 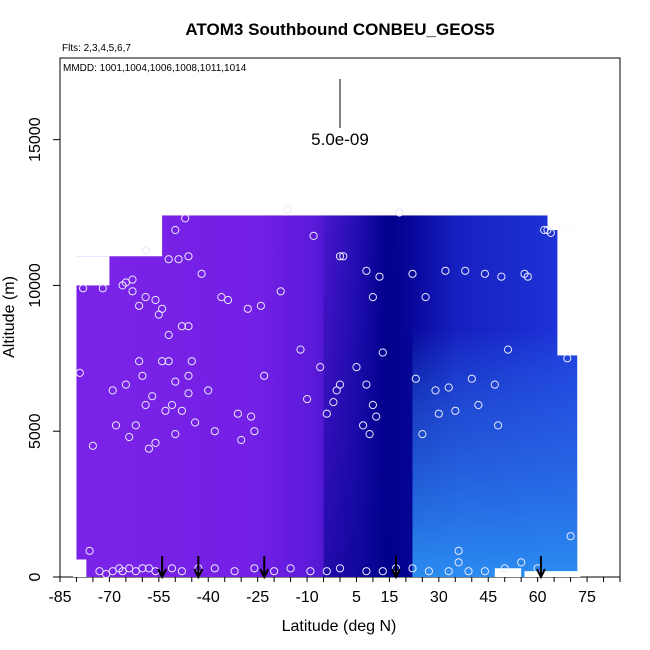 What do you see at coordinates (339, 626) in the screenshot?
I see `x-axis-label: Latitude (deg N)` at bounding box center [339, 626].